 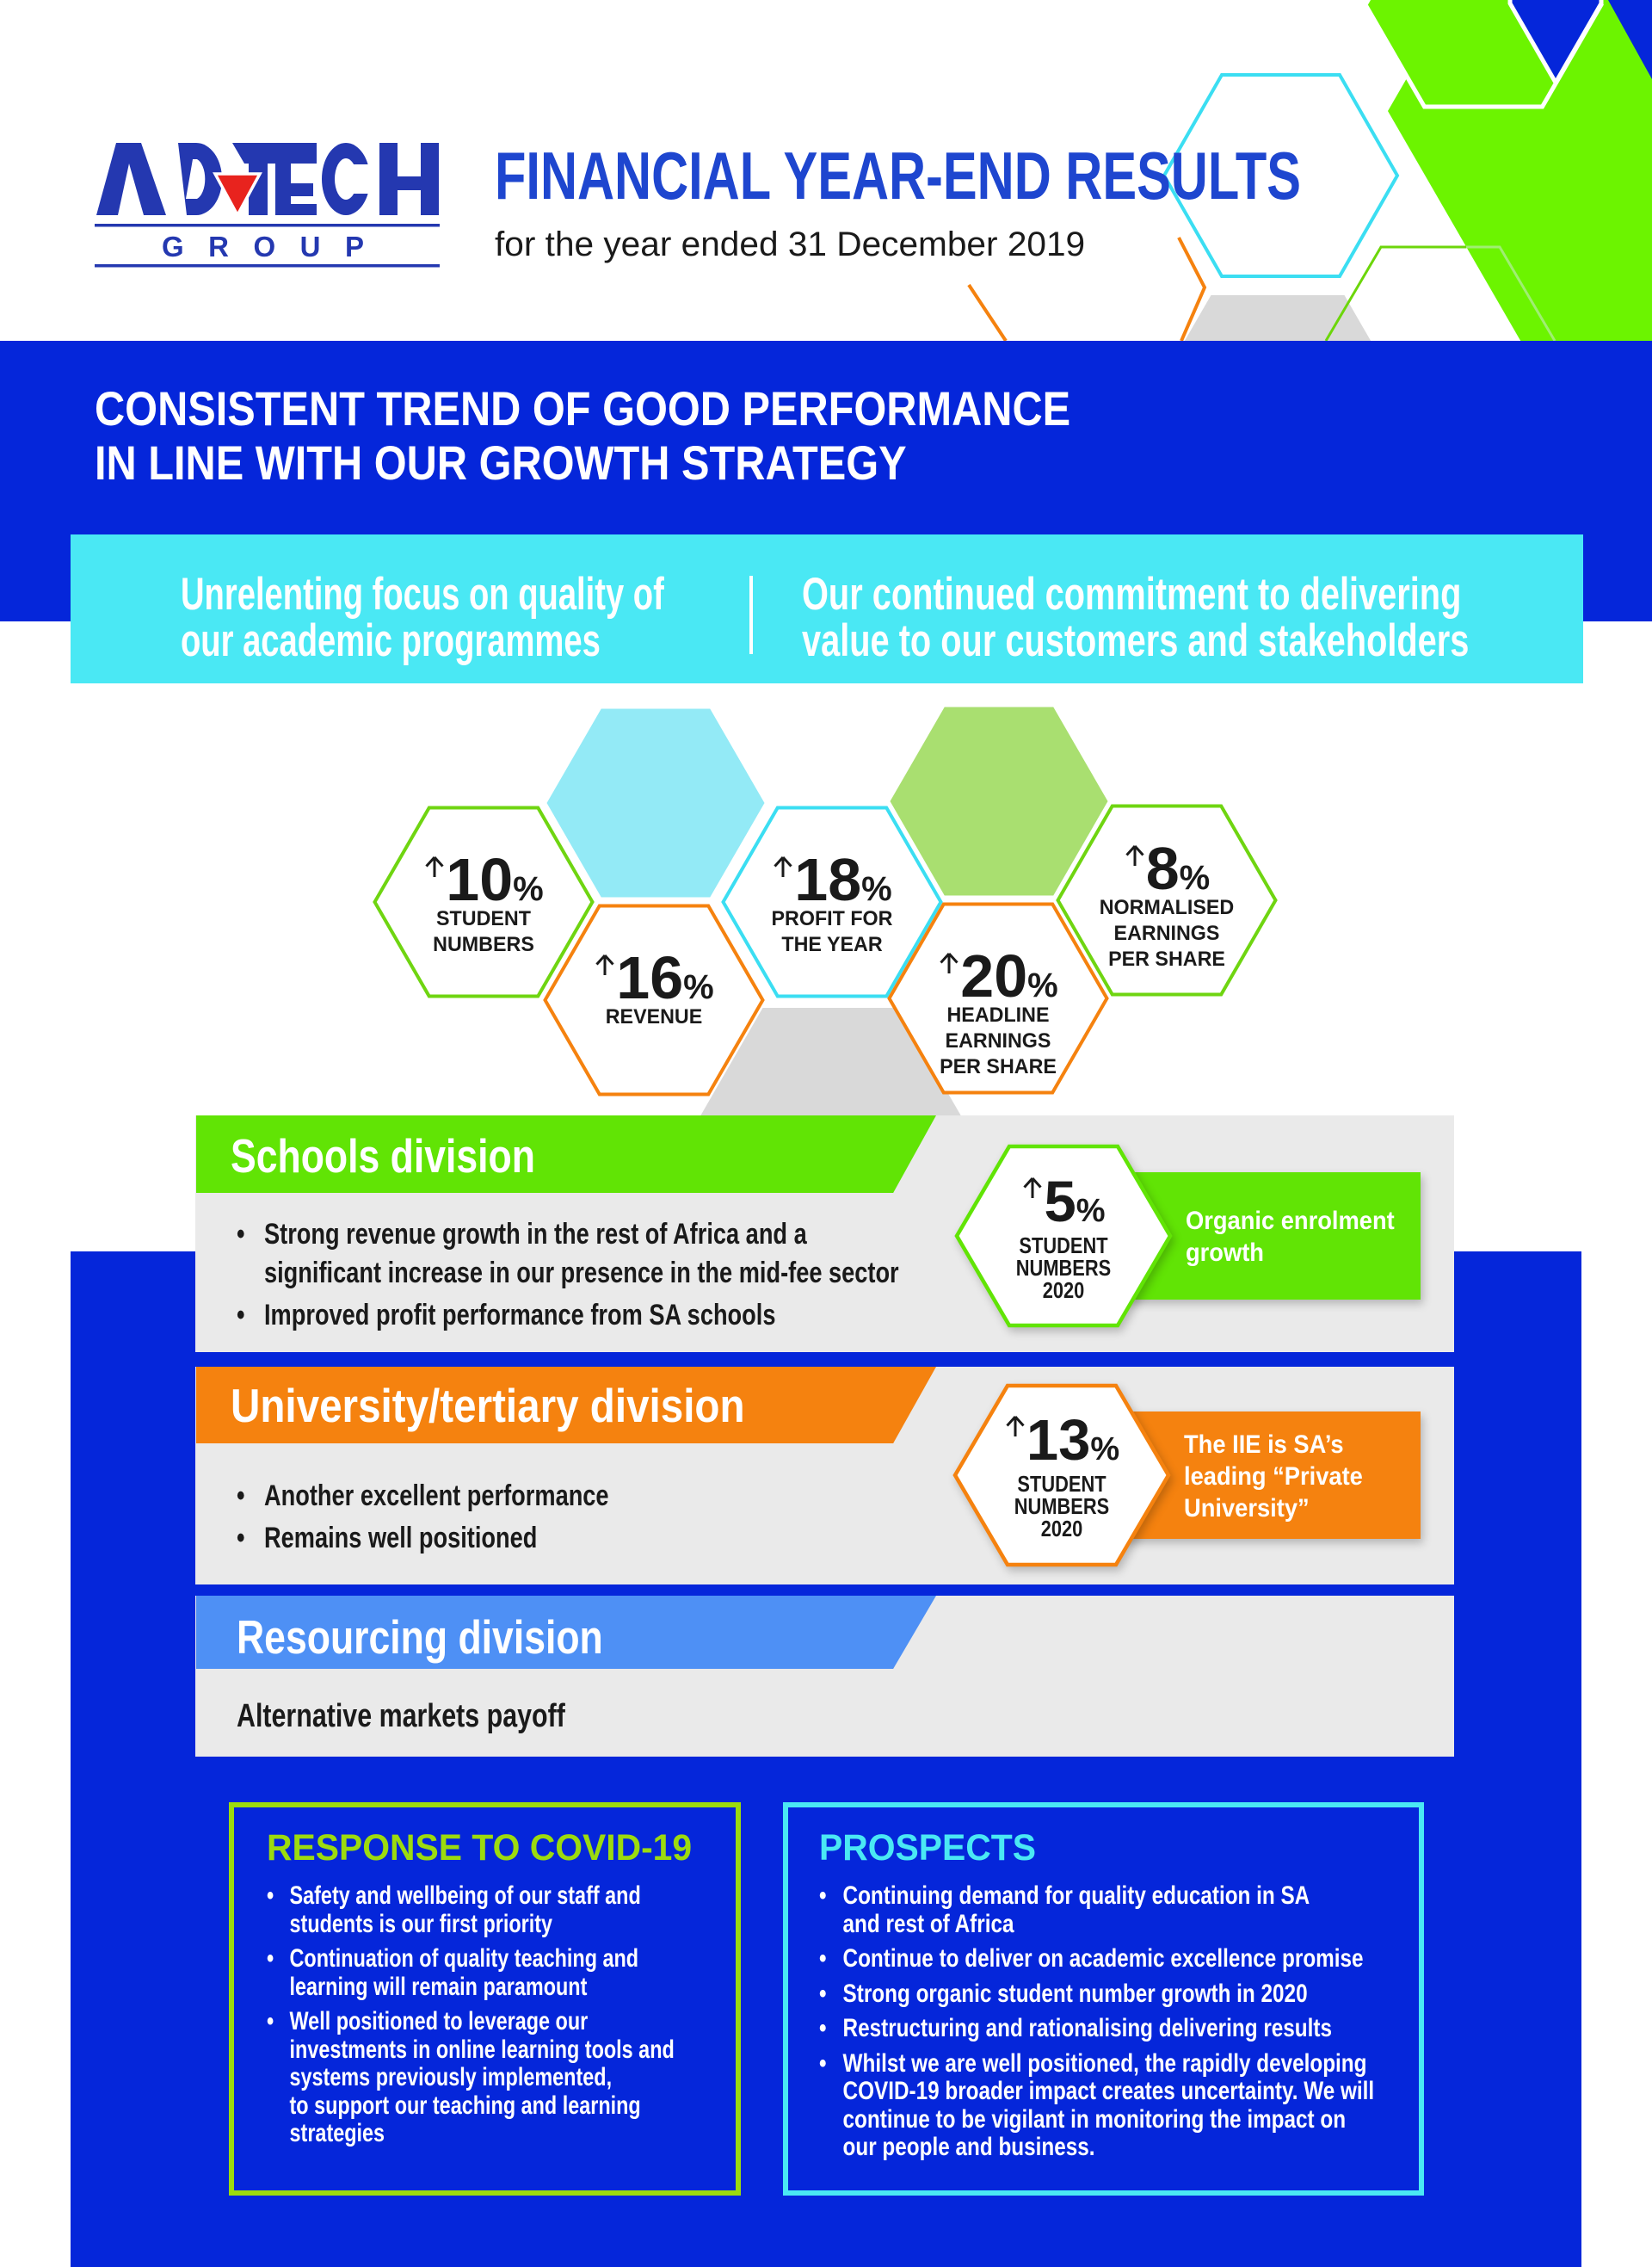 I want to click on svg-text: GROUP, so click(x=275, y=247).